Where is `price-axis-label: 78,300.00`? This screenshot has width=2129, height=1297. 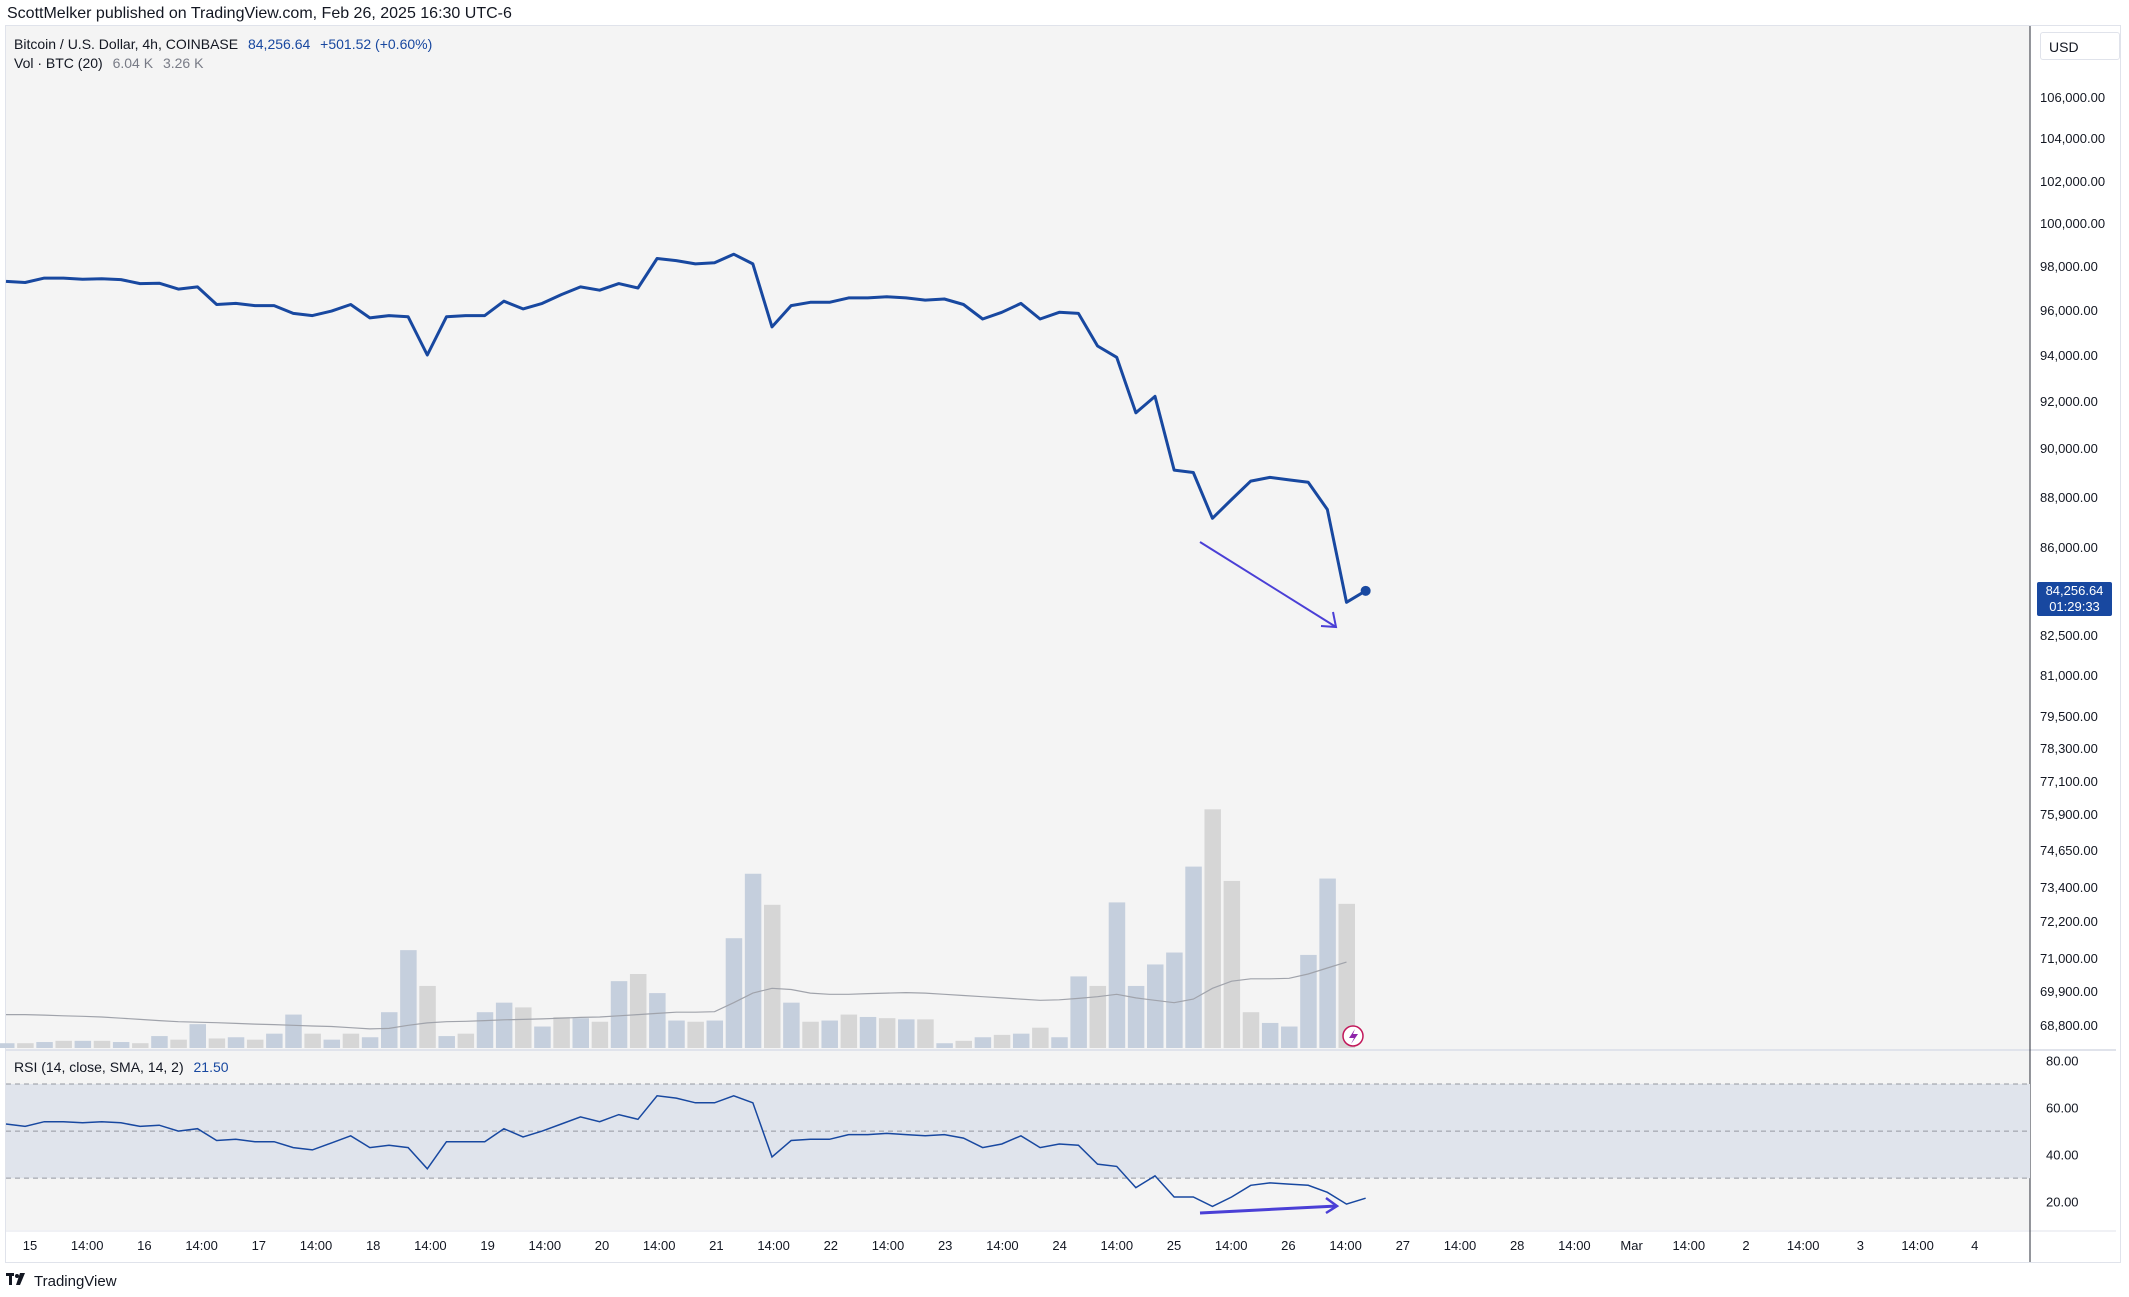
price-axis-label: 78,300.00 is located at coordinates (2069, 748).